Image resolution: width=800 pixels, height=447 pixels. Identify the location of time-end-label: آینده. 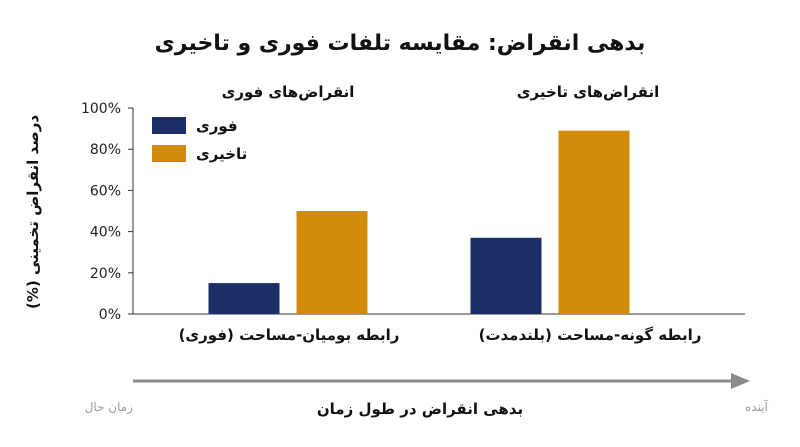
(757, 406).